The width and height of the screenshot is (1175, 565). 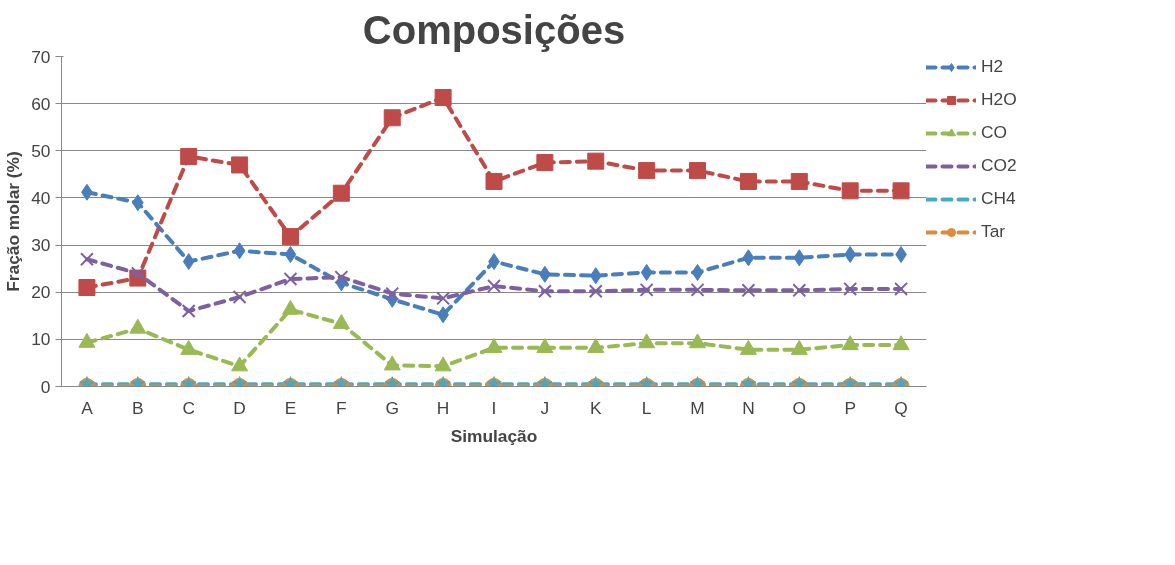 What do you see at coordinates (443, 407) in the screenshot?
I see `x-tick-label: H` at bounding box center [443, 407].